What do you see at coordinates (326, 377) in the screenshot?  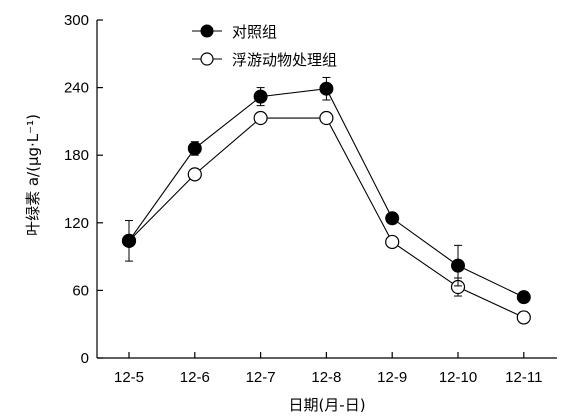 I see `x-tick-label-12-8: 12-8` at bounding box center [326, 377].